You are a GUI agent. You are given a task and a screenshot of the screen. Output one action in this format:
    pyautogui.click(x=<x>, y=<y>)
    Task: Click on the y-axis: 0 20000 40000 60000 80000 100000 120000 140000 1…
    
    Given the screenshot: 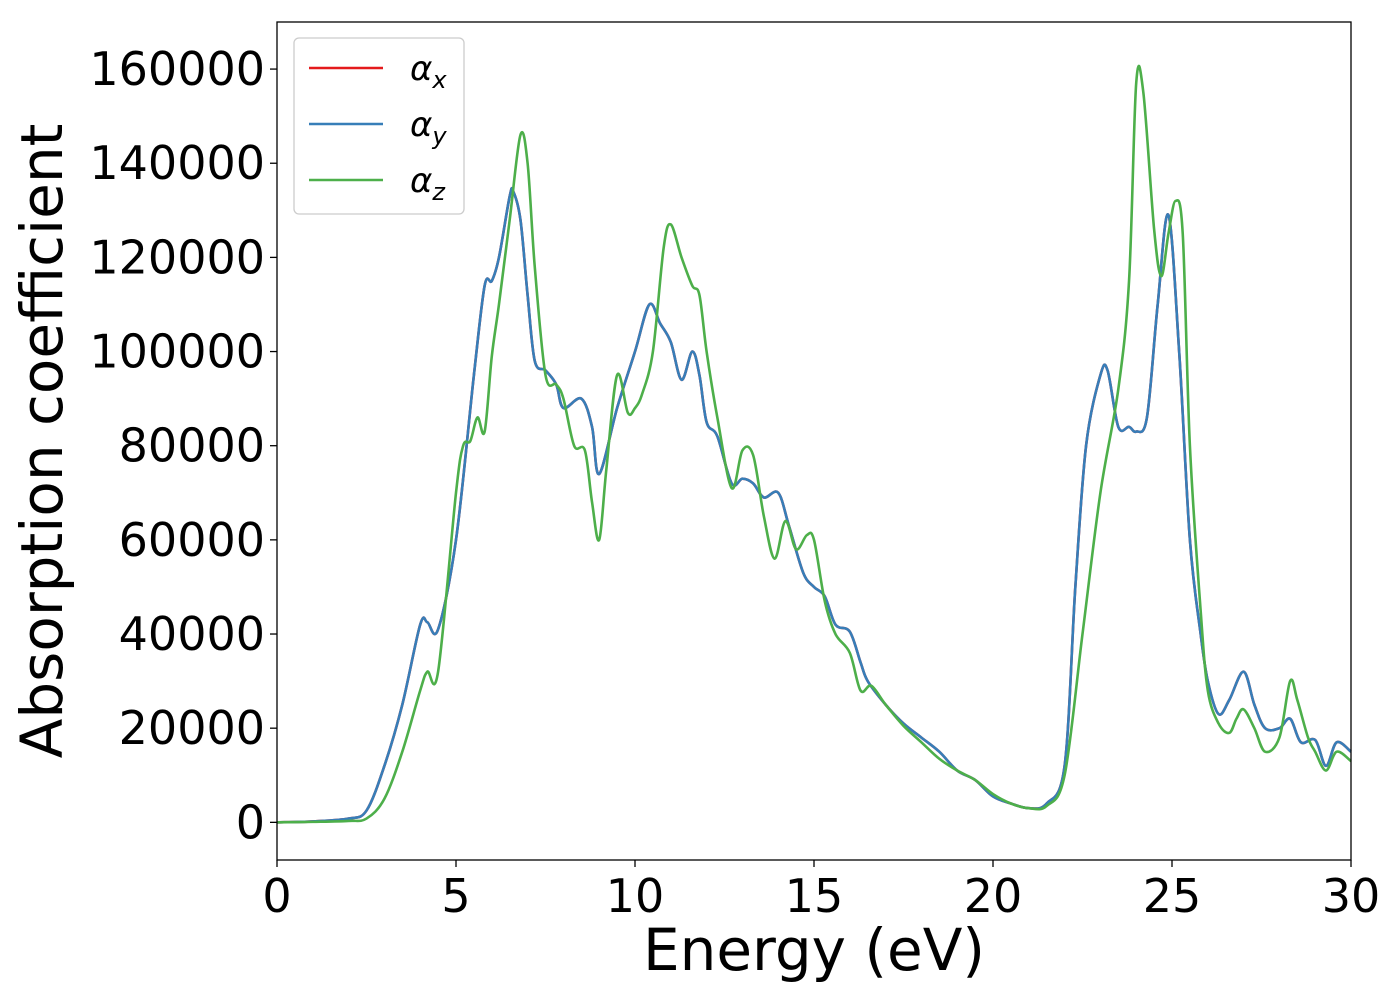 What is the action you would take?
    pyautogui.click(x=183, y=445)
    